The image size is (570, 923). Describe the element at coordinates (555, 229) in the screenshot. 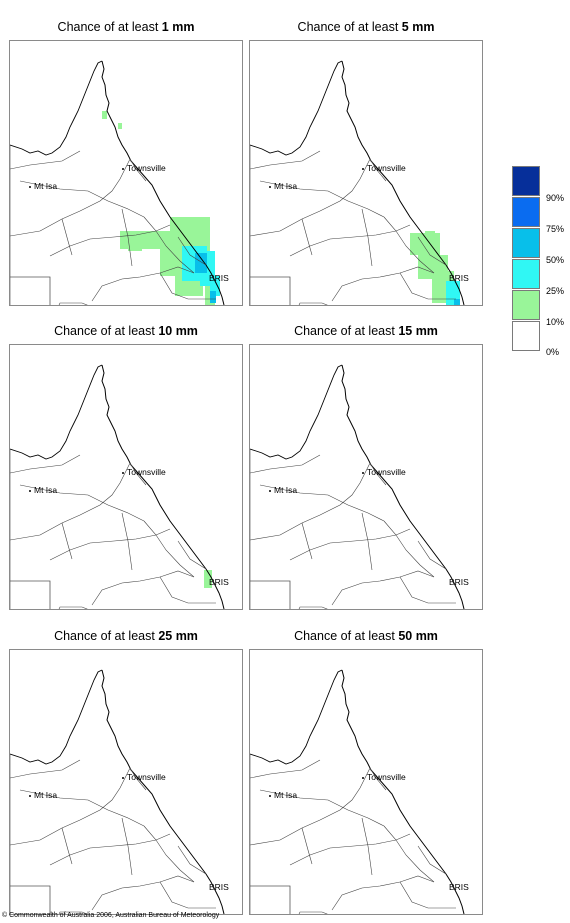

I see `legend-tick: 75%` at that location.